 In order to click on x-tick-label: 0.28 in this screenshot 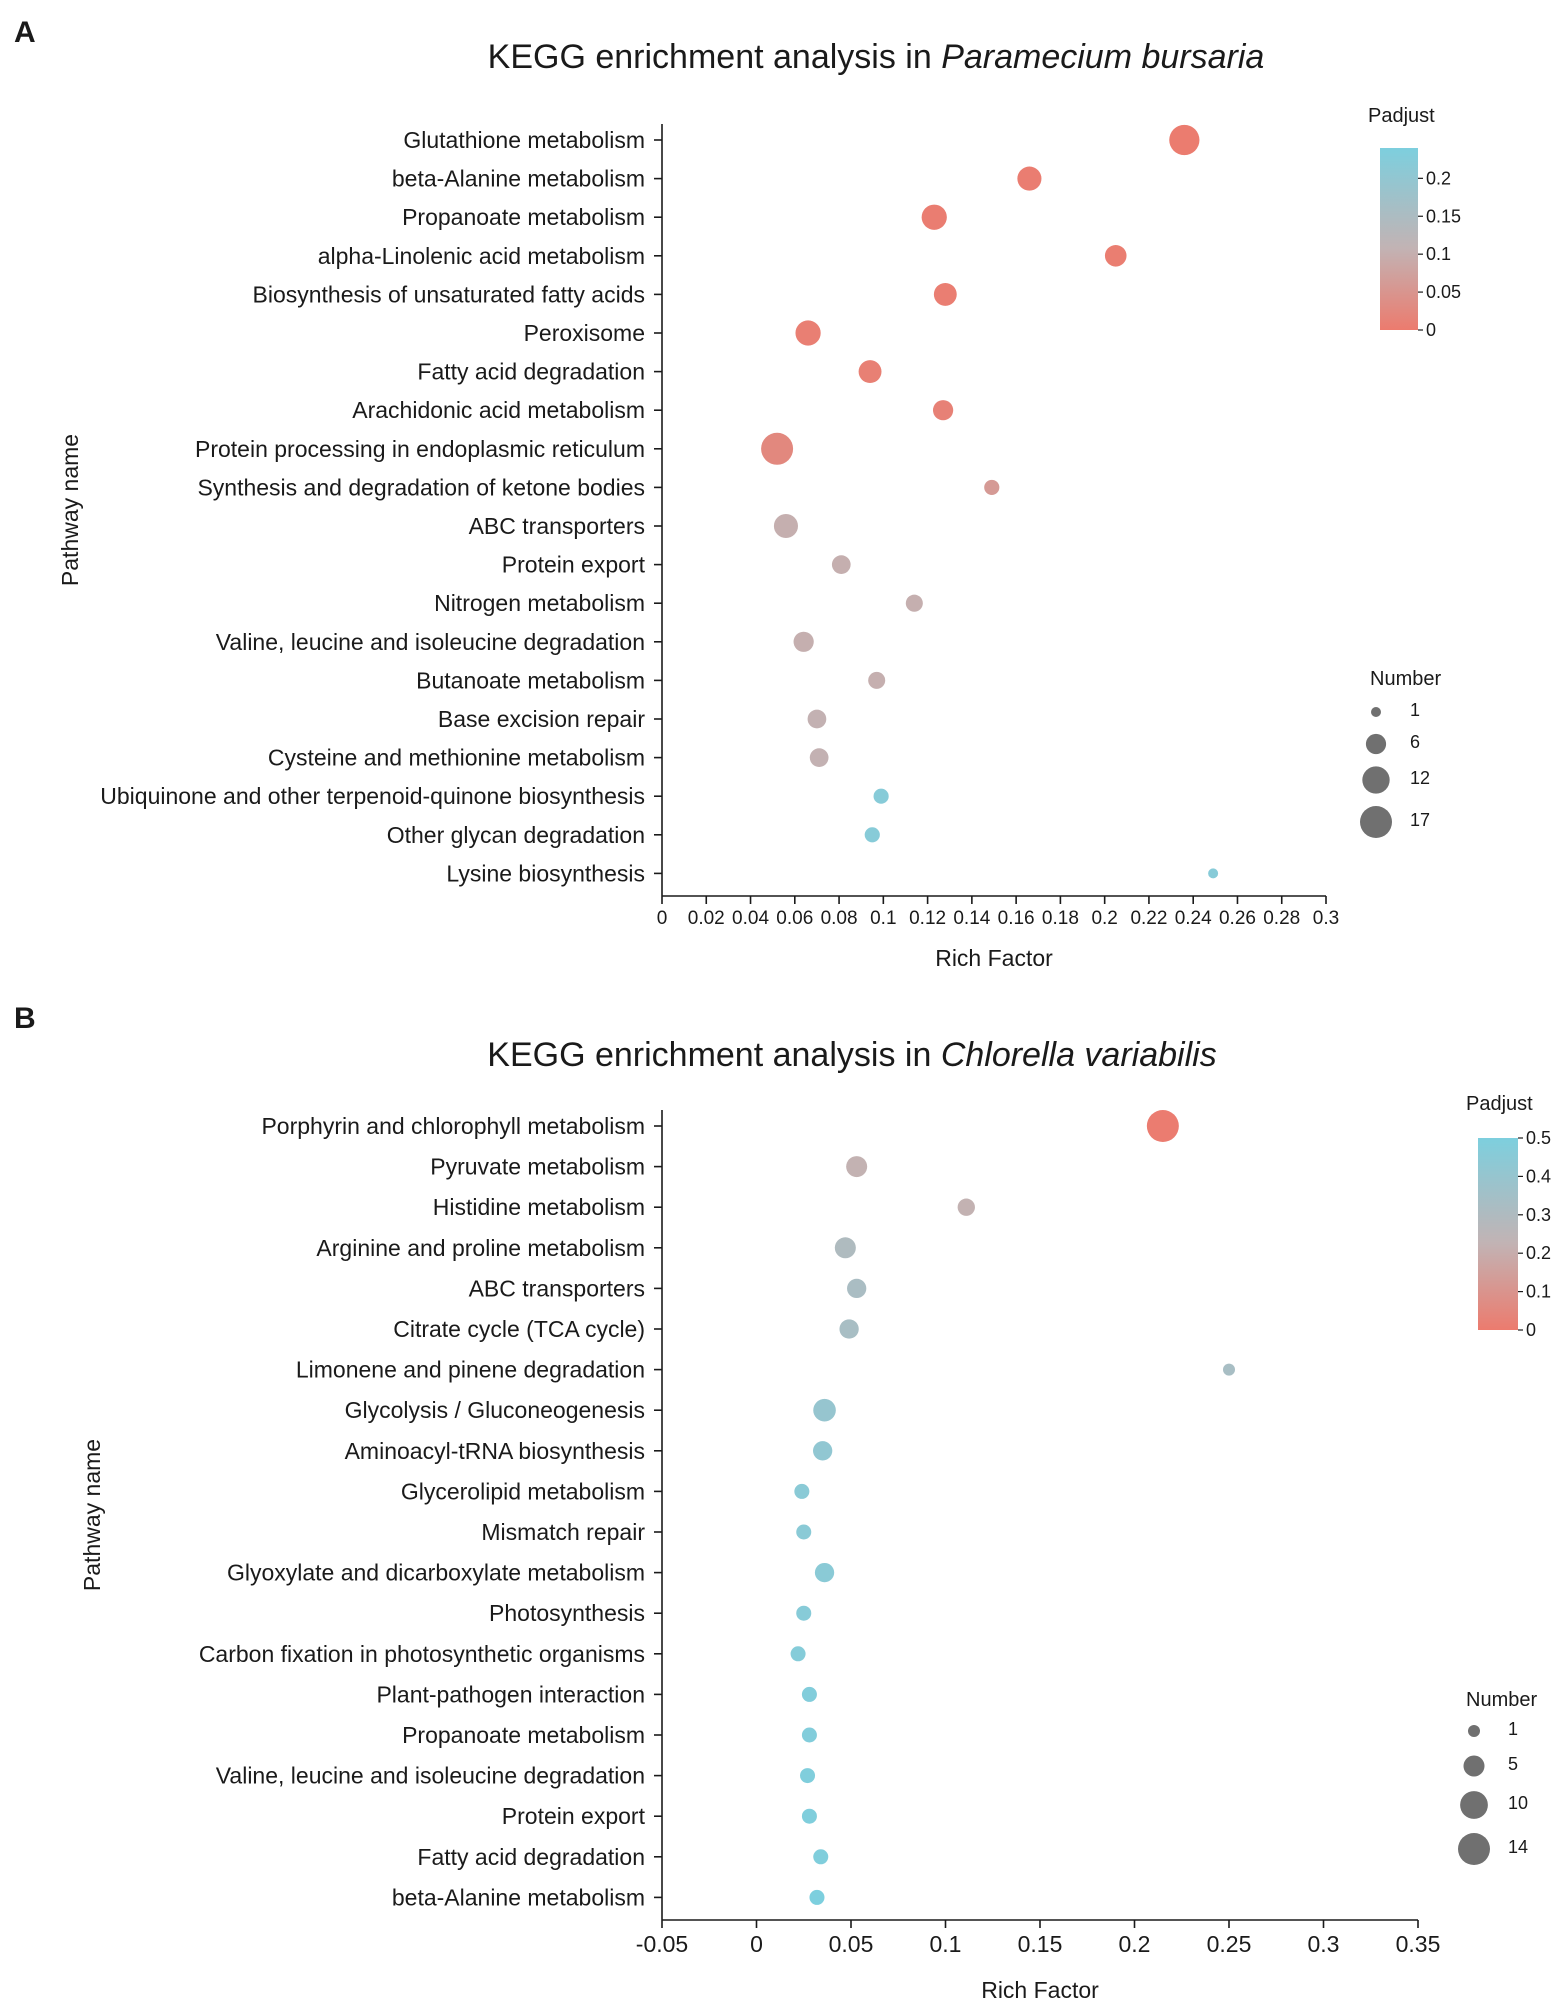, I will do `click(1281, 918)`.